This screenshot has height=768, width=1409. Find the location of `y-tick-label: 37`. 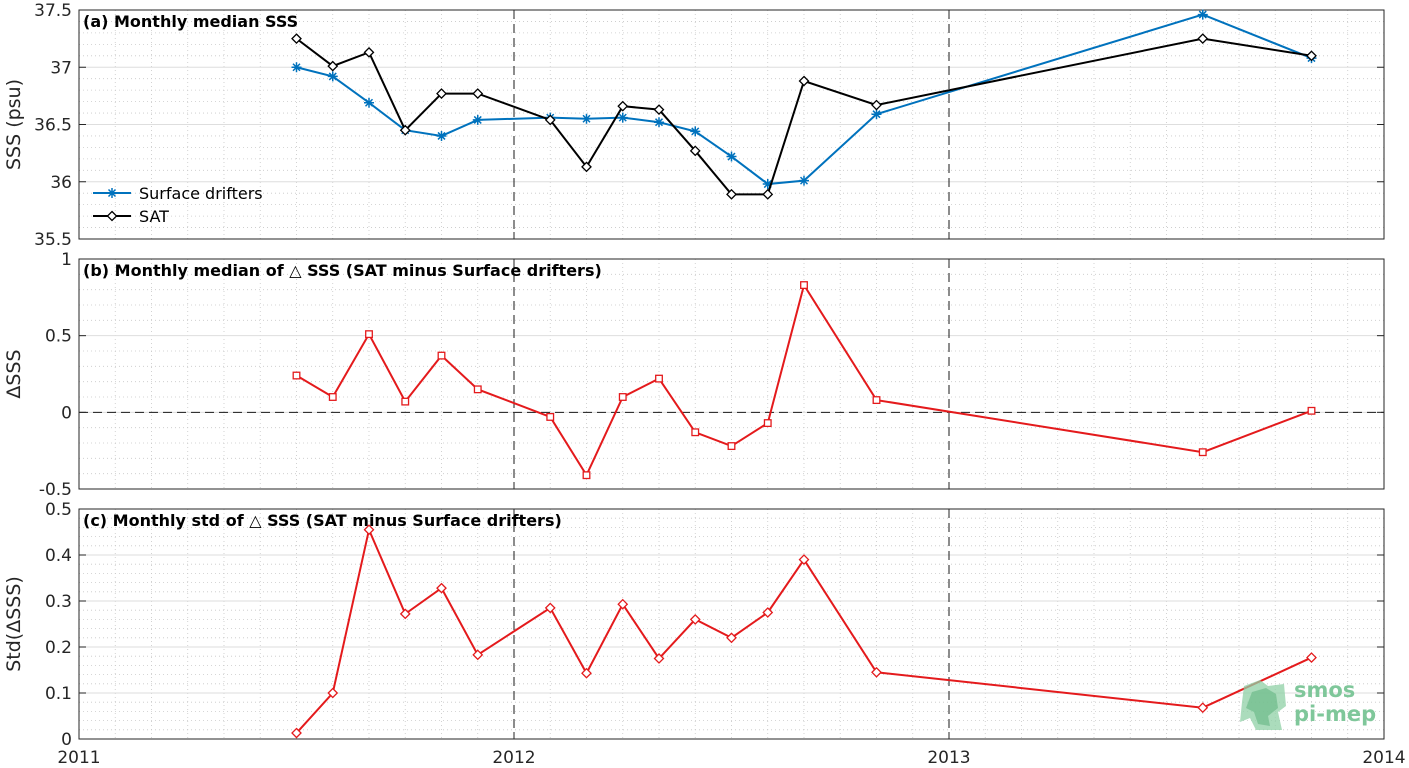

y-tick-label: 37 is located at coordinates (61, 68).